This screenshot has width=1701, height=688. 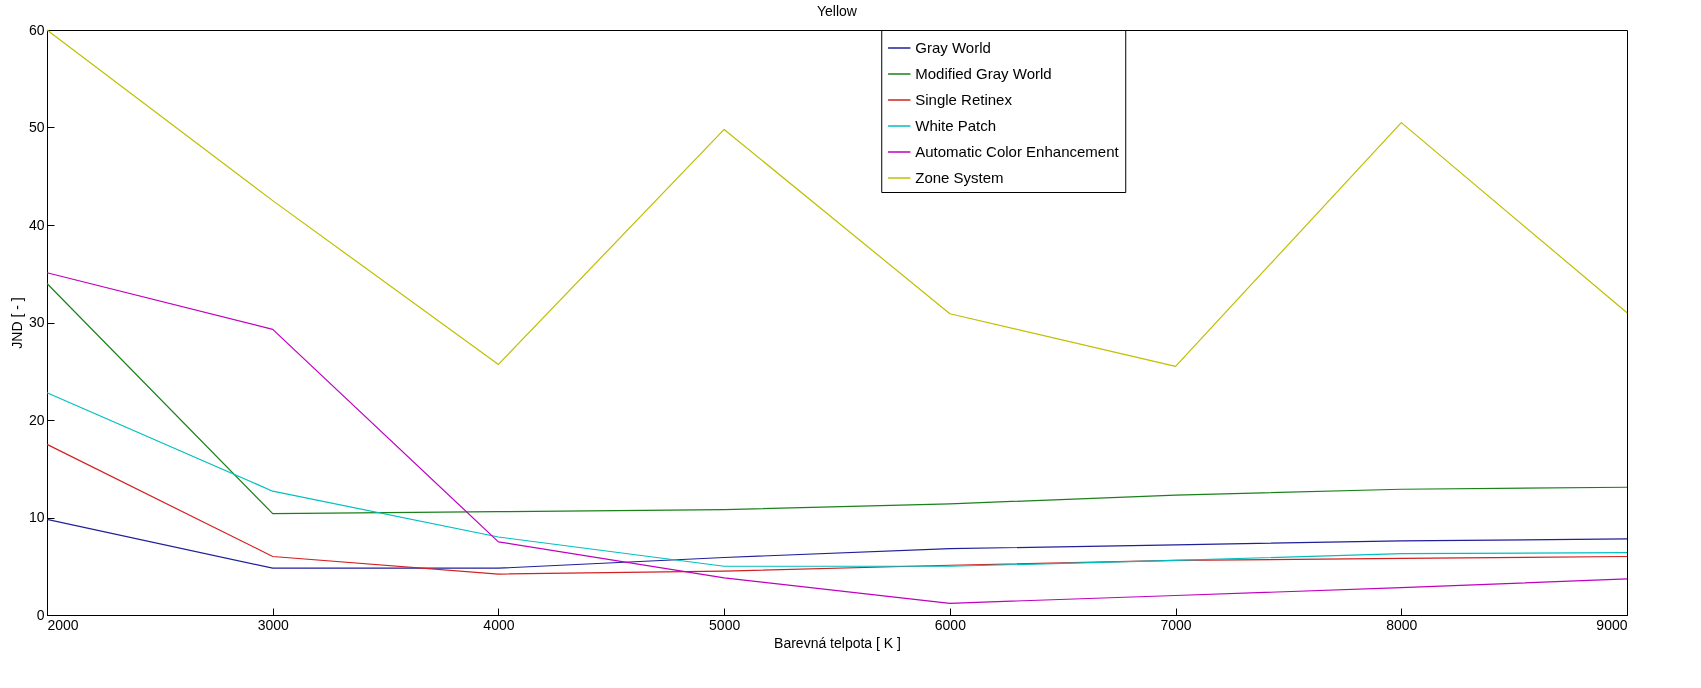 What do you see at coordinates (36, 224) in the screenshot?
I see `y-tick-label: 40` at bounding box center [36, 224].